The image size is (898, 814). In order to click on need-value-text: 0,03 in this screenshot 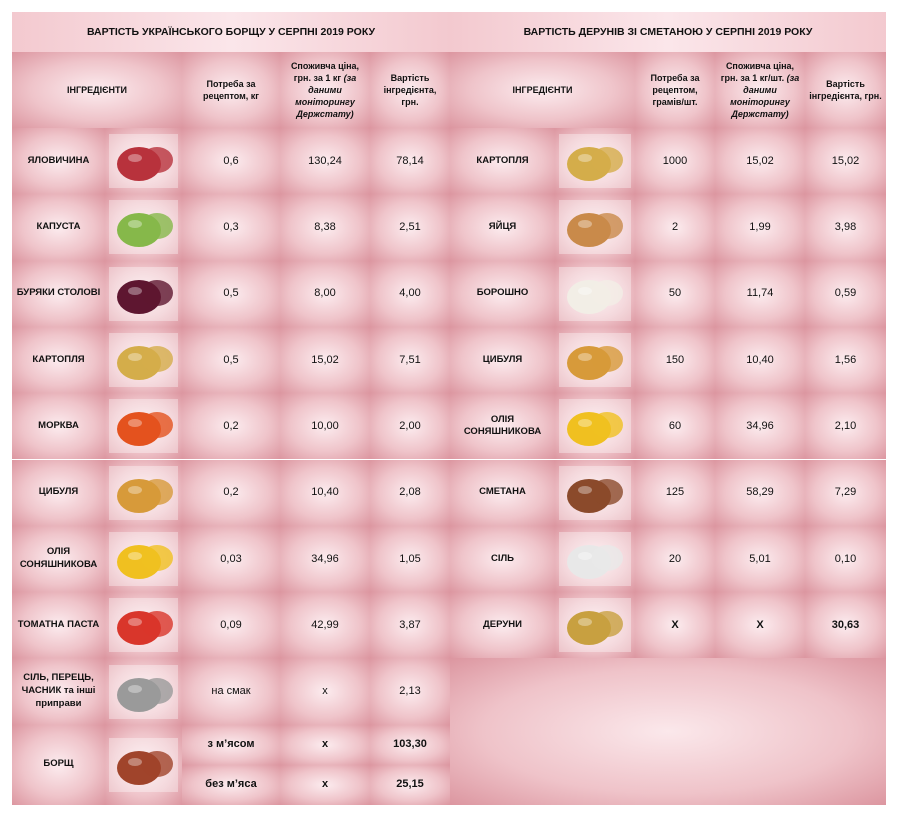, I will do `click(231, 558)`.